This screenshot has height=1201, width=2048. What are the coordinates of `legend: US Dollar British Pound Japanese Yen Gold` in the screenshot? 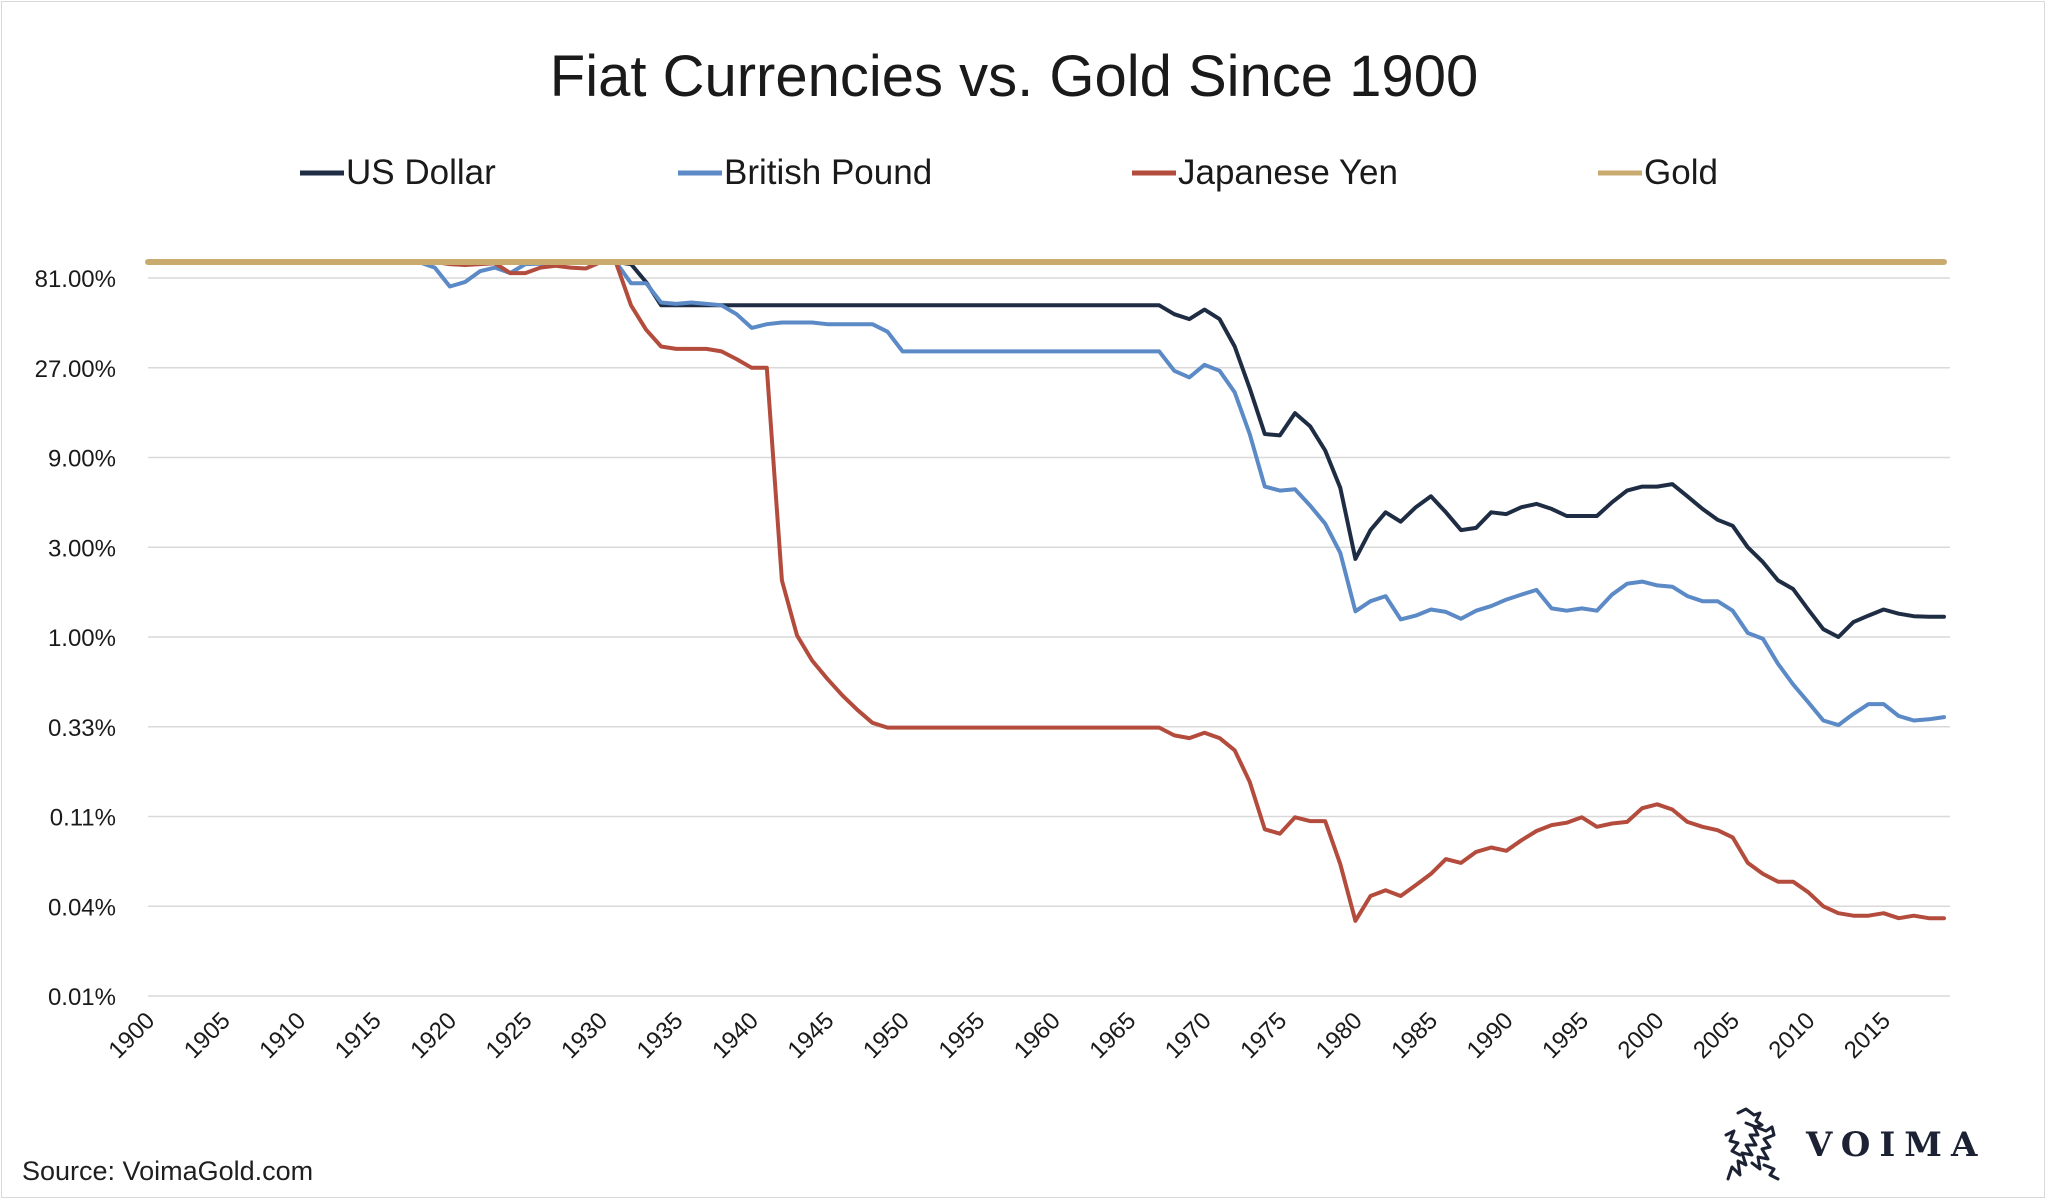 It's located at (1009, 172).